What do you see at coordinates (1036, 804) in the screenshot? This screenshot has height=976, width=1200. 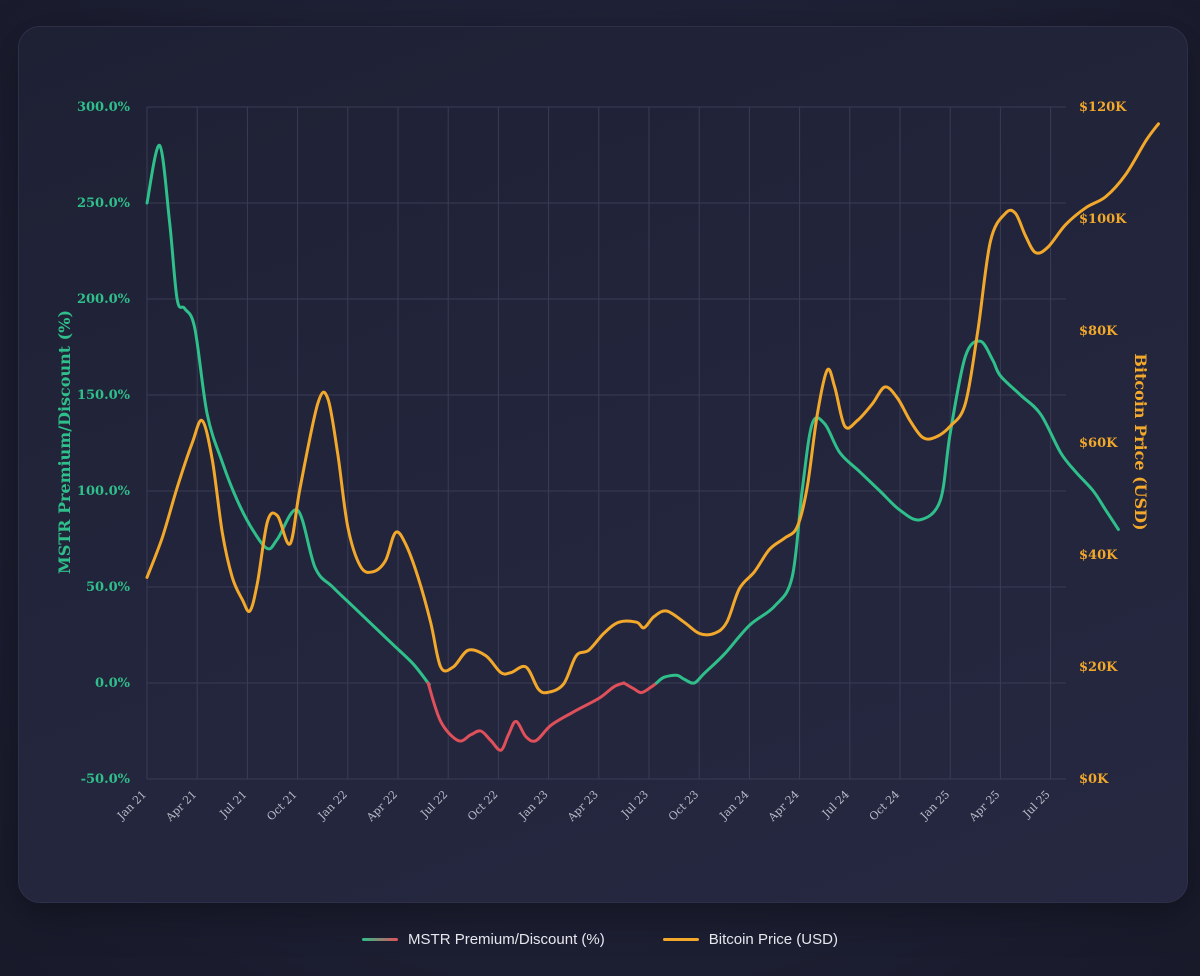 I see `x-tick-label: Jul 25` at bounding box center [1036, 804].